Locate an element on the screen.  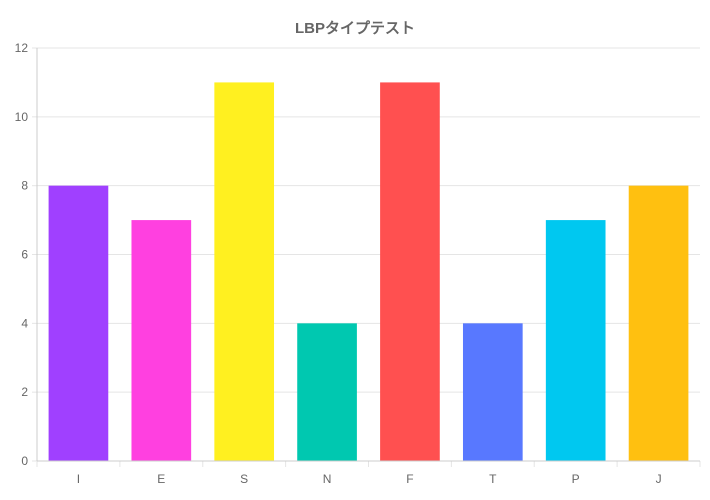
y-tick-label: 12 is located at coordinates (22, 48).